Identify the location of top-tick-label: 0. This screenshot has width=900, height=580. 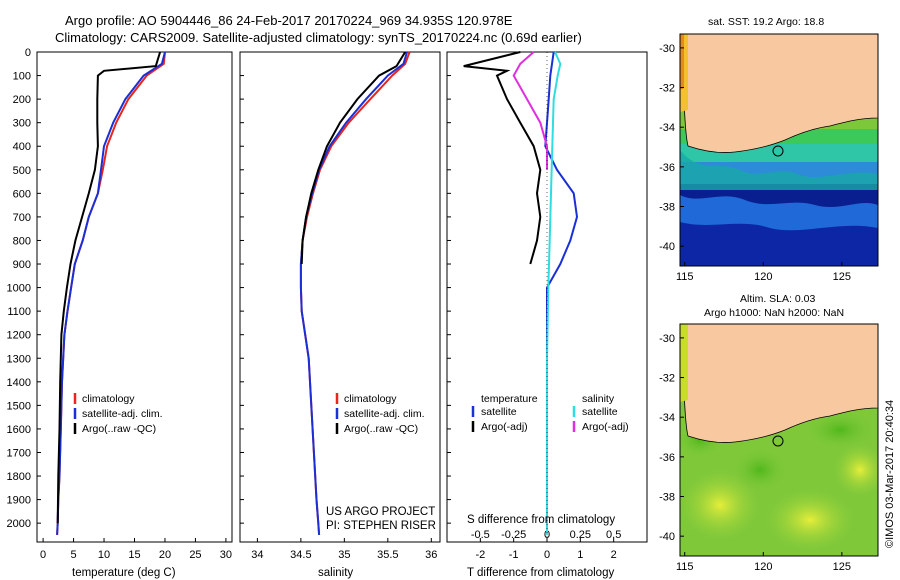
(547, 535).